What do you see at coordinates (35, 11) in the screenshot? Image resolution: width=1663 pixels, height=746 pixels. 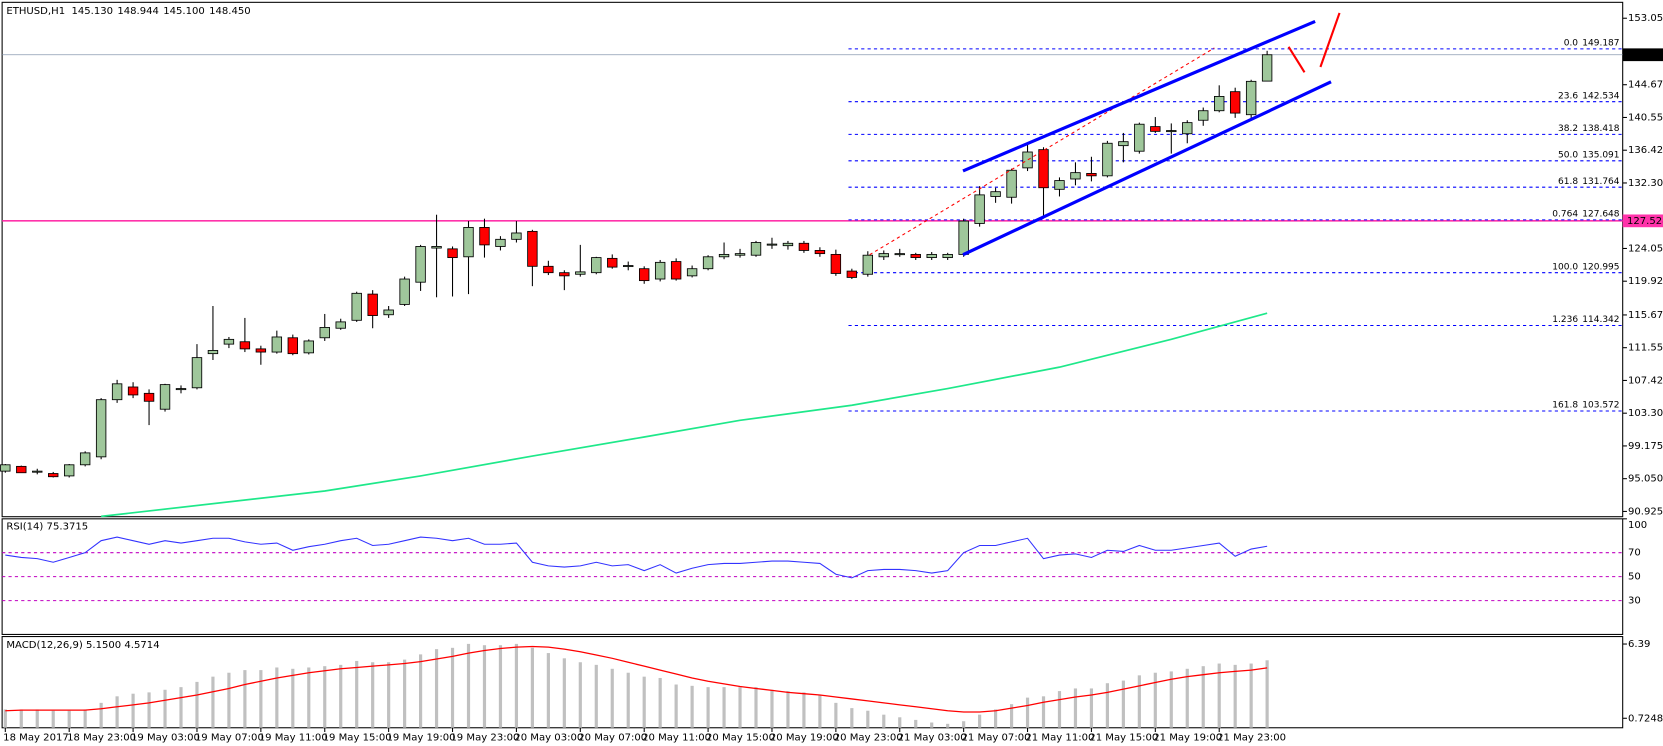 I see `symbol: ETHUSD,H1` at bounding box center [35, 11].